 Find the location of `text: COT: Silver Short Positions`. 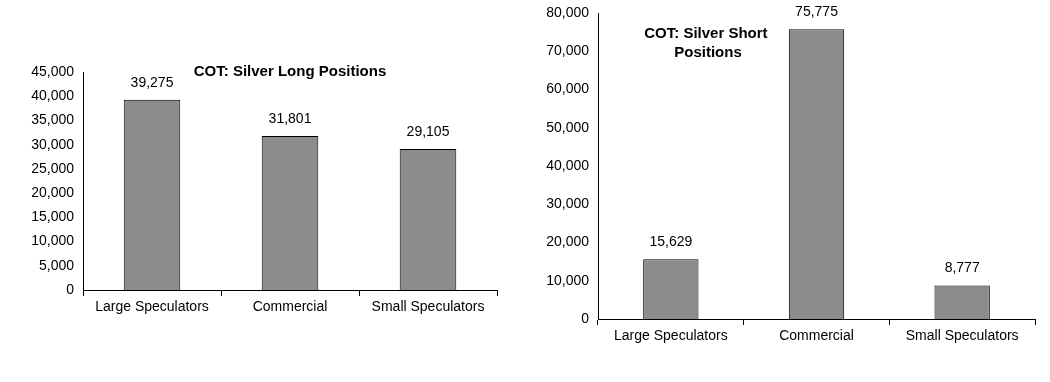

text: COT: Silver Short Positions is located at coordinates (708, 42).